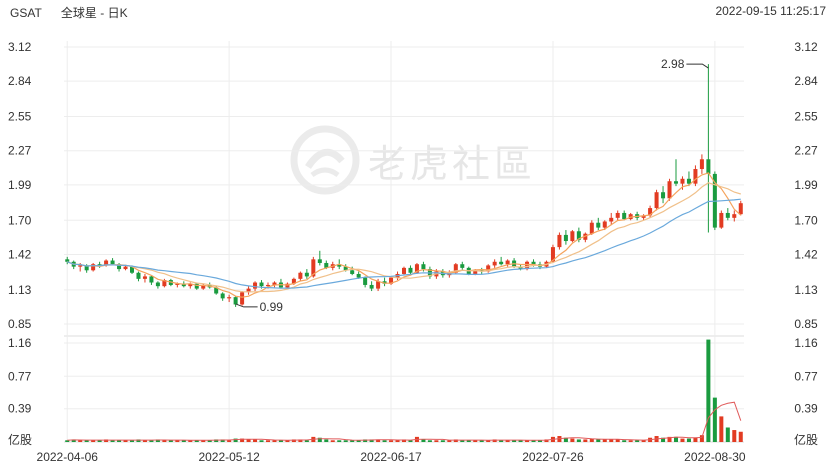 Image resolution: width=840 pixels, height=470 pixels. What do you see at coordinates (715, 457) in the screenshot?
I see `x-tick-label: 2022-08-30` at bounding box center [715, 457].